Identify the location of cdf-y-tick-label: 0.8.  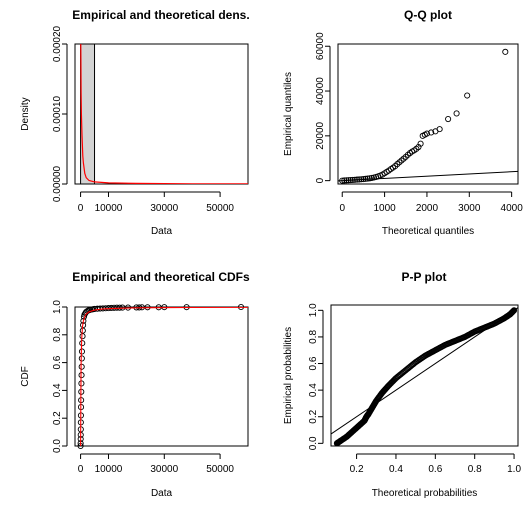
(57, 334).